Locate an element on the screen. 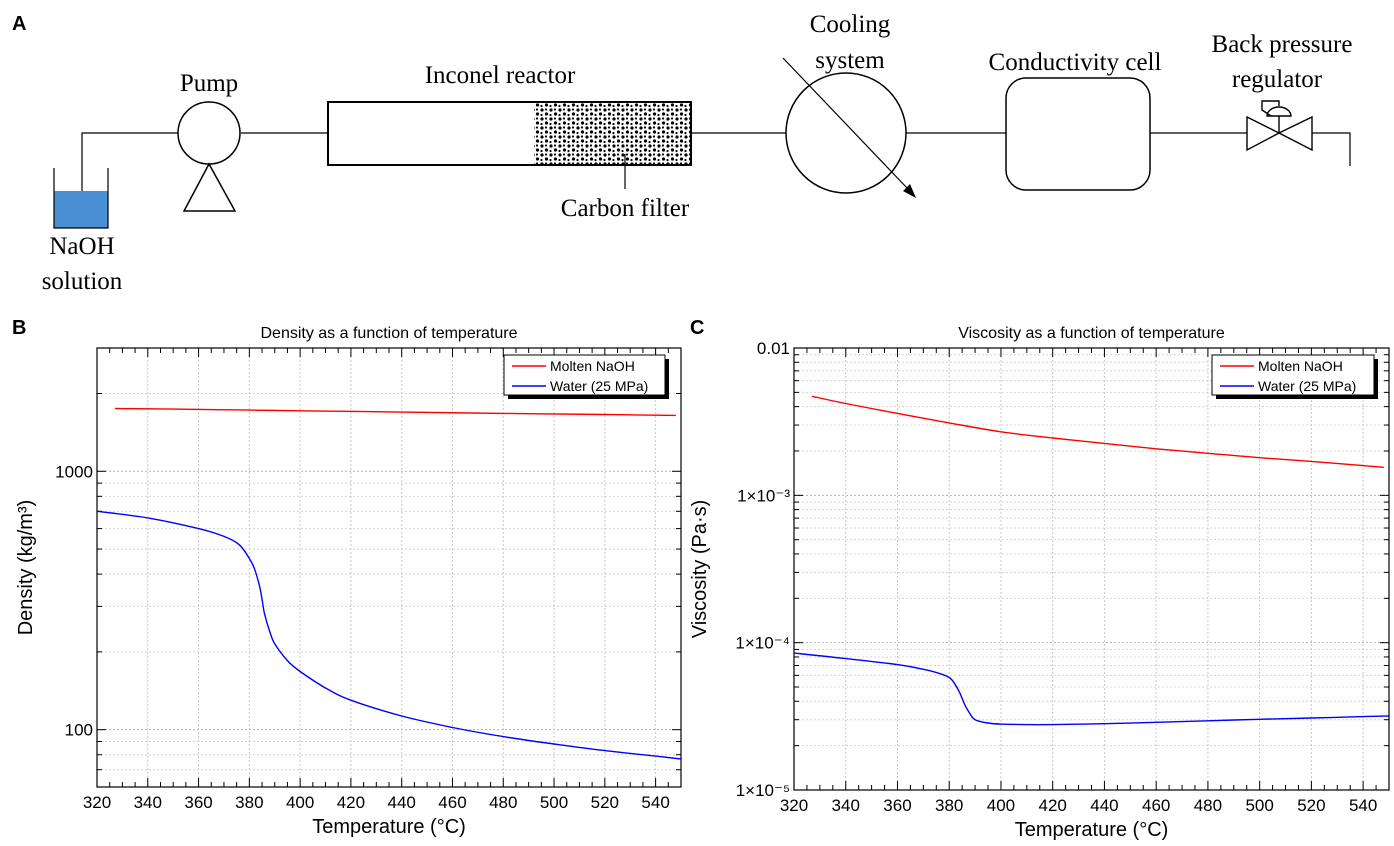 Image resolution: width=1394 pixels, height=846 pixels. cooling-label-line1: Cooling is located at coordinates (850, 24).